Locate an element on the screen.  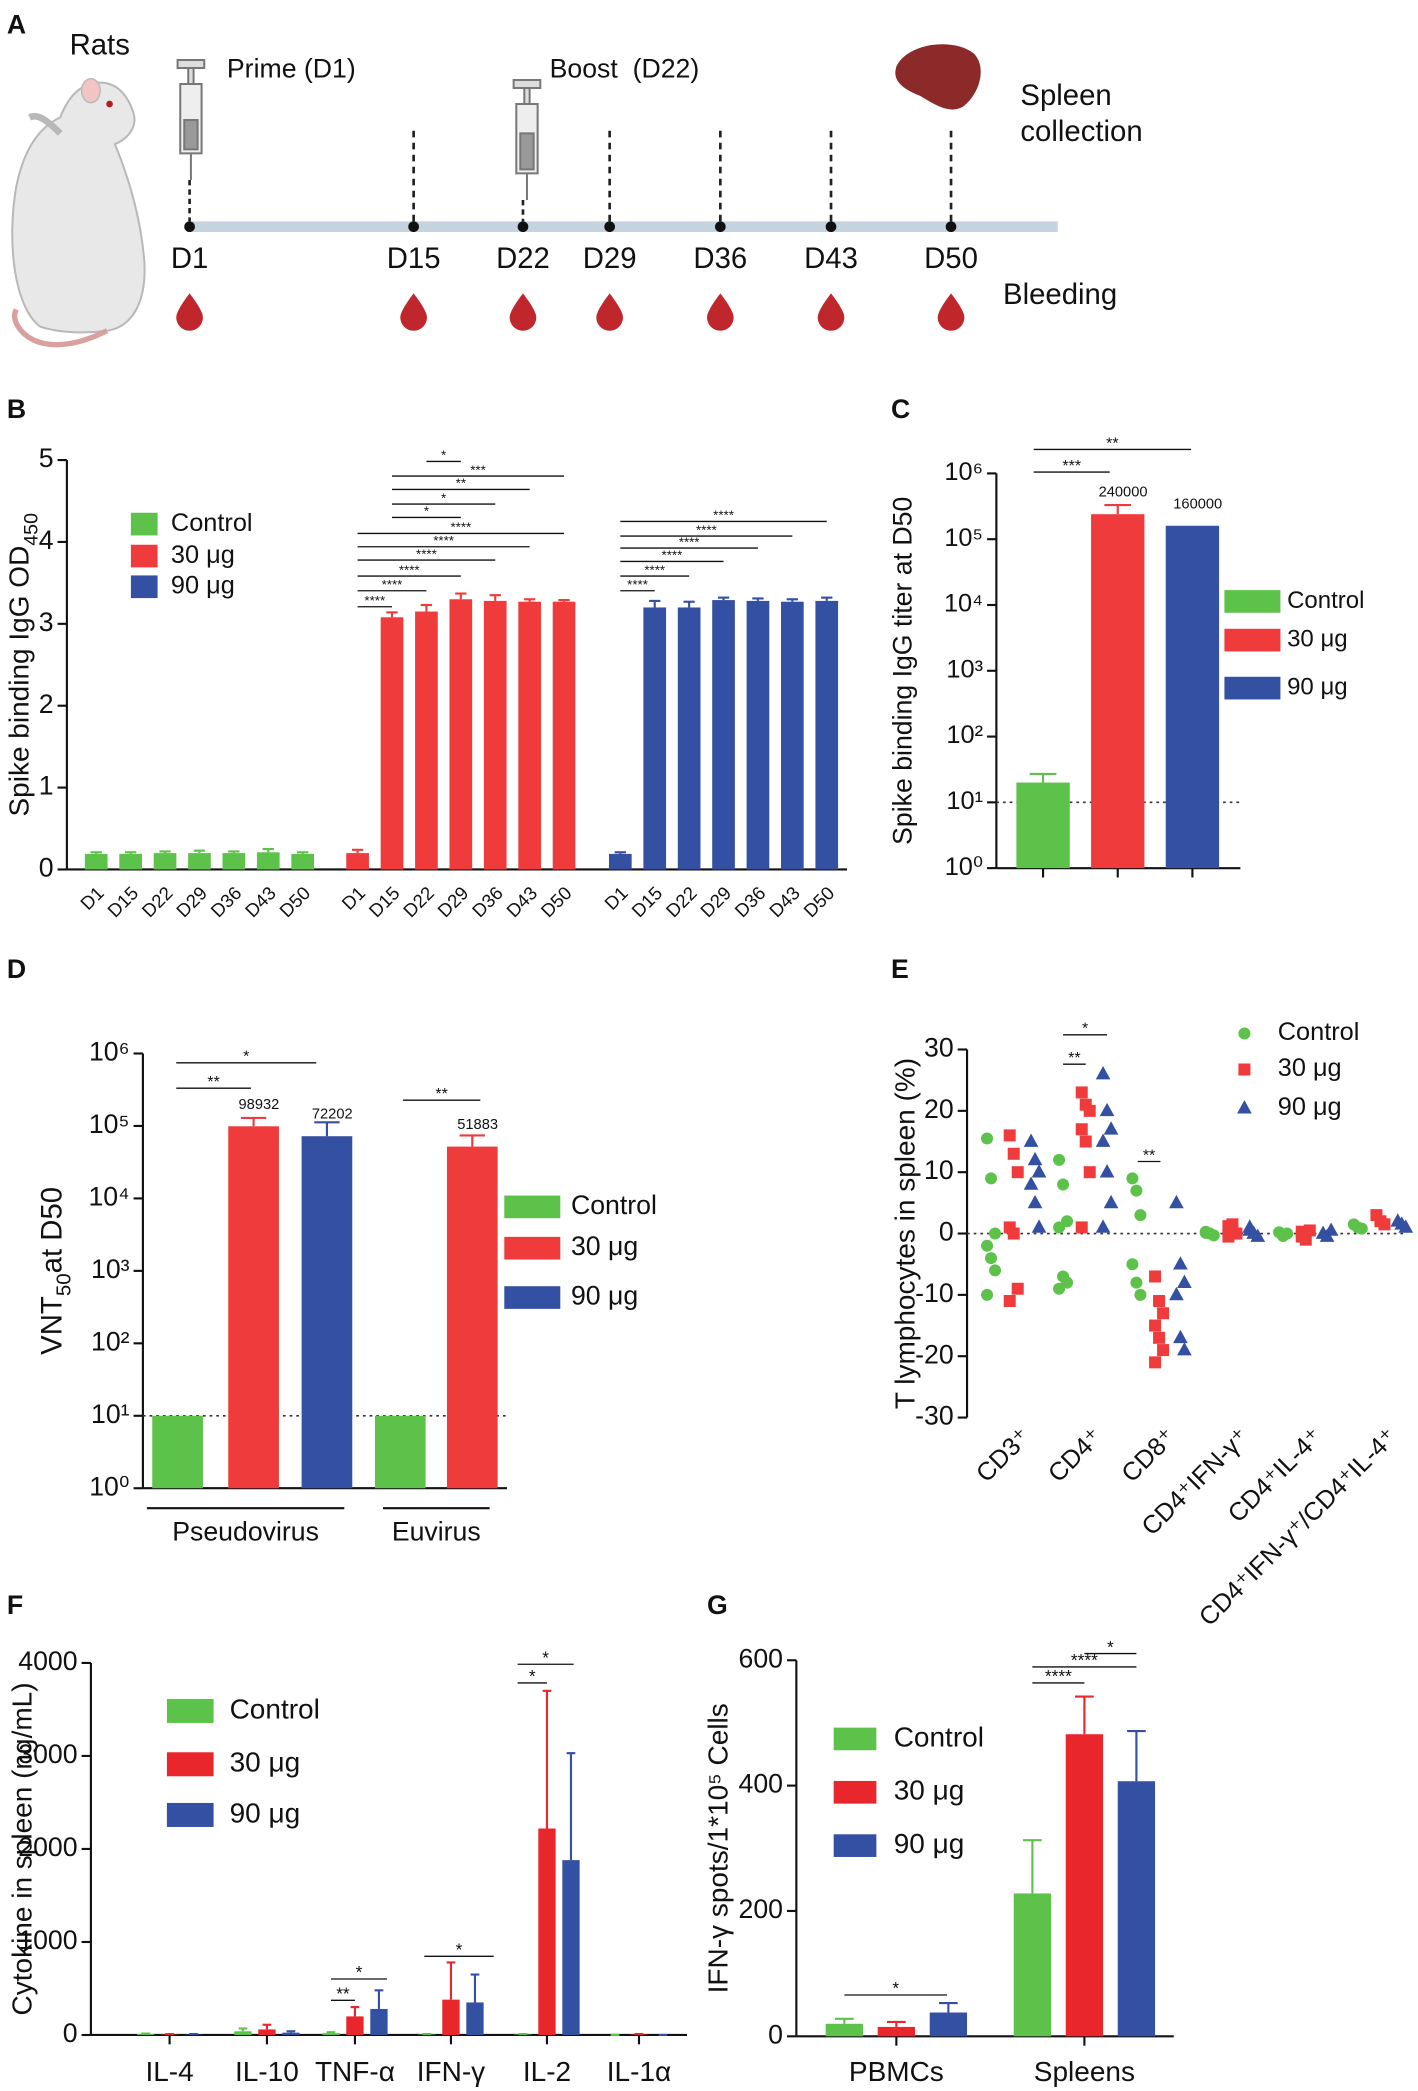
y-axis-label-part: Spike binding IgG OD is located at coordinates (19, 681).